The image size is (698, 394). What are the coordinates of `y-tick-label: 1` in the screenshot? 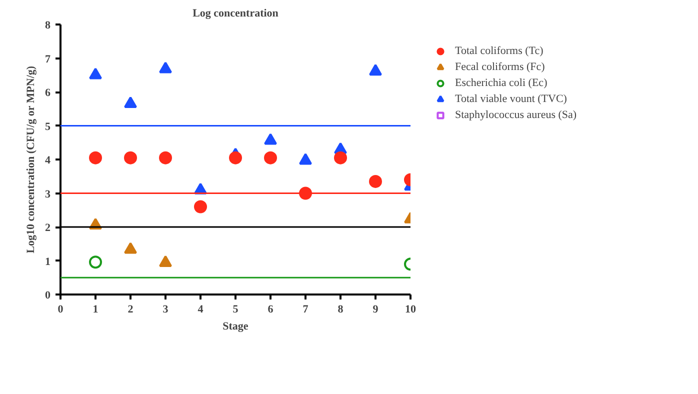 It's located at (47, 262).